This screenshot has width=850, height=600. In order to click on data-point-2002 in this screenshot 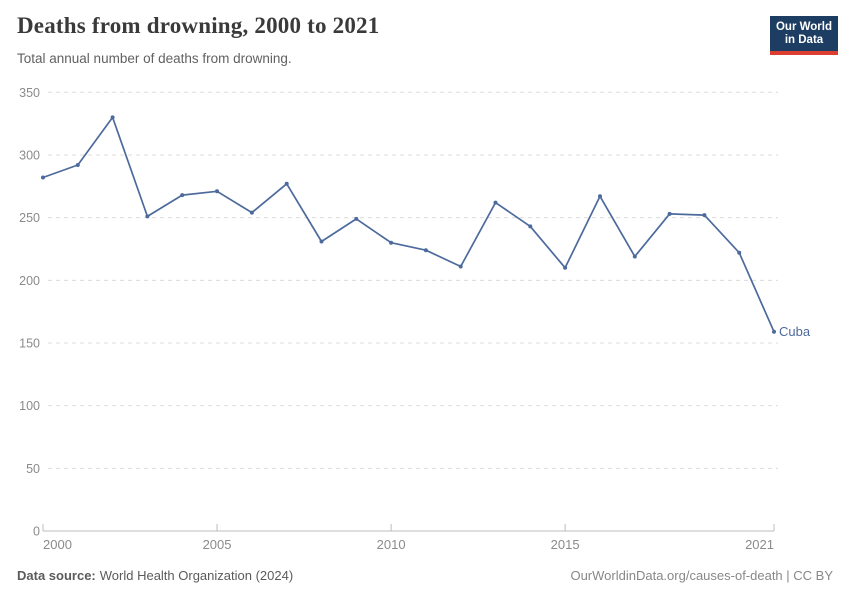, I will do `click(112, 117)`.